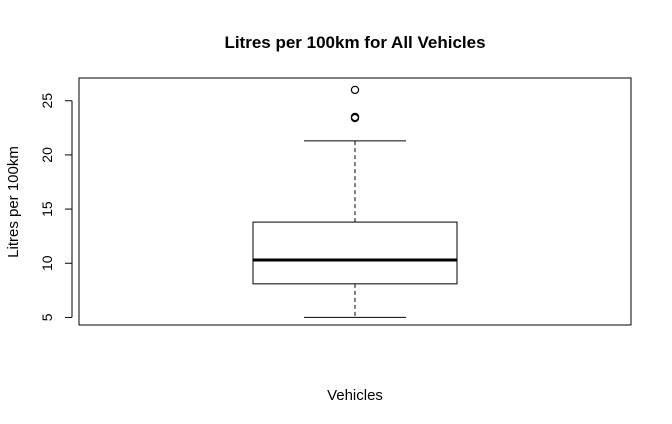 The width and height of the screenshot is (672, 424). Describe the element at coordinates (355, 395) in the screenshot. I see `x-axis-label: Vehicles` at that location.